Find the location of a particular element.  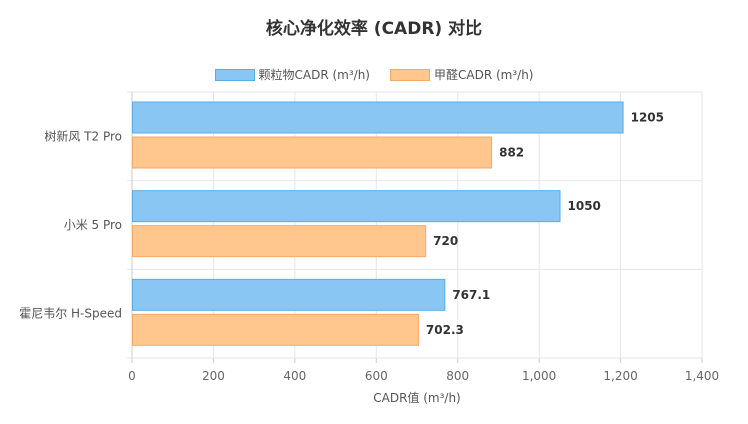

category-label: 小米 5 Pro is located at coordinates (93, 225).